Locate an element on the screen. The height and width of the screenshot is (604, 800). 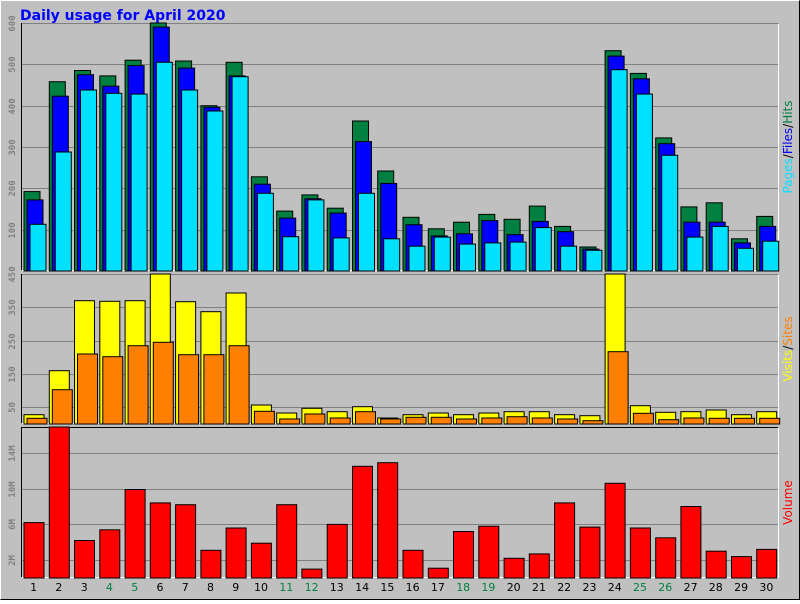
y-tick-label: 200 is located at coordinates (13, 188).